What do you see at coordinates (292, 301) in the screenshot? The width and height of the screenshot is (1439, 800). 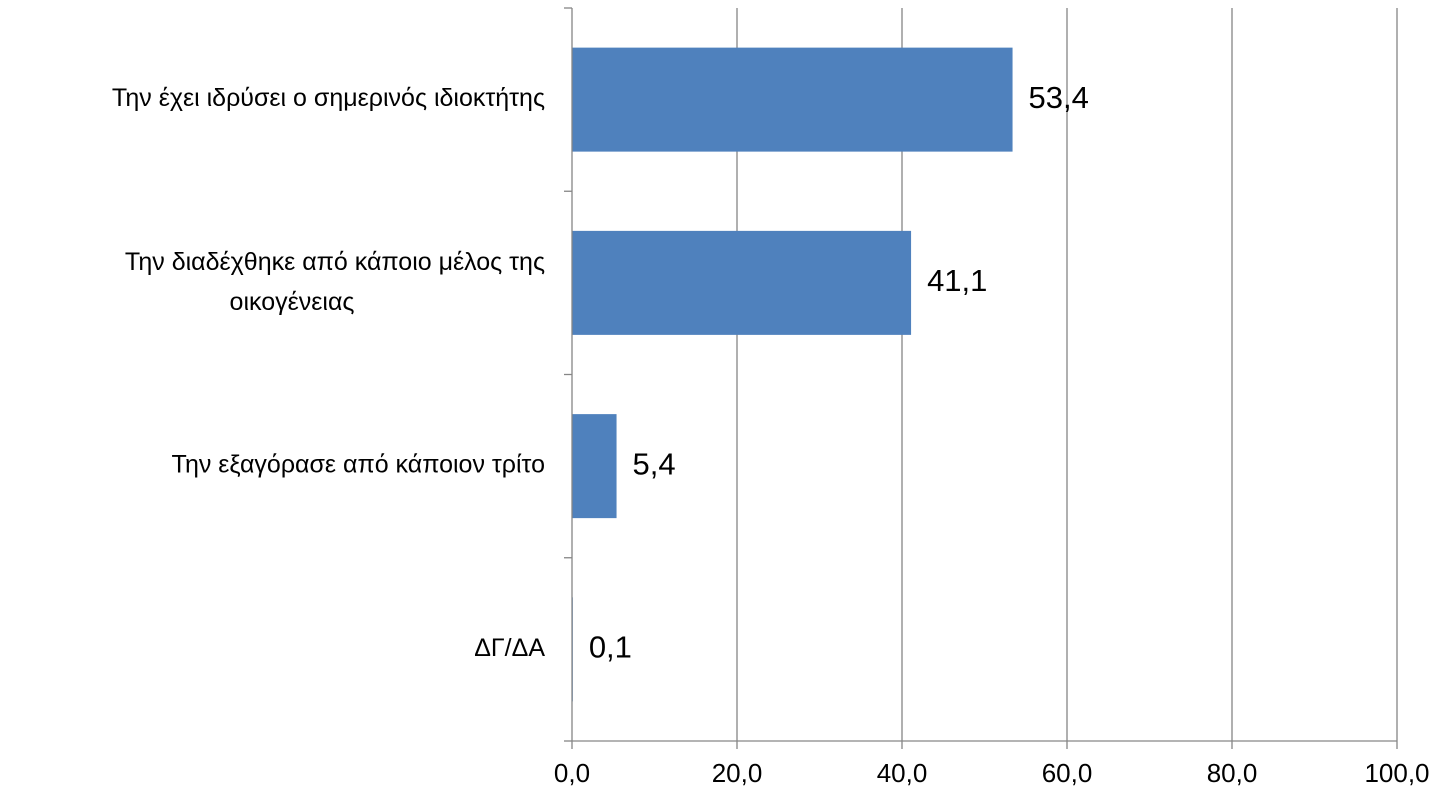 I see `category-label-line: οικογένειας` at bounding box center [292, 301].